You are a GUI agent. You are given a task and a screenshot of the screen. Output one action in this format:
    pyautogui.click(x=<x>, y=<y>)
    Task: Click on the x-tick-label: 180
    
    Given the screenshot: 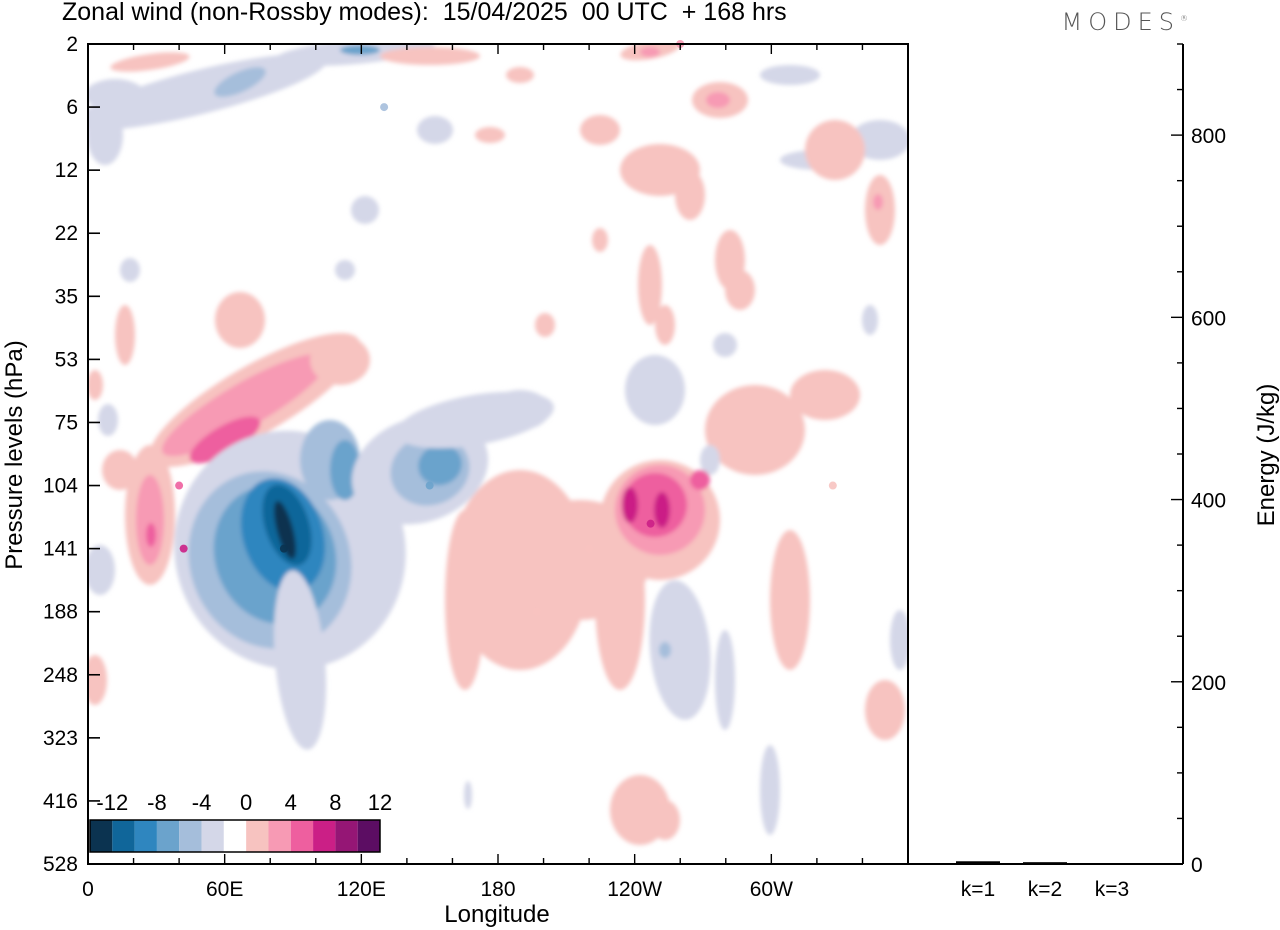 What is the action you would take?
    pyautogui.click(x=497, y=889)
    